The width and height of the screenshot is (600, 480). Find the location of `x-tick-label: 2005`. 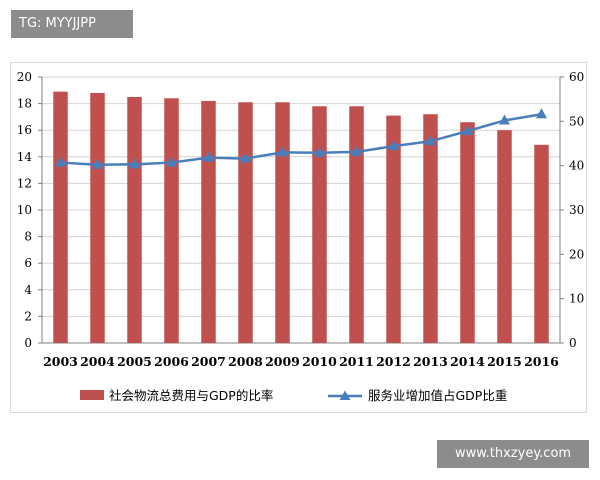

x-tick-label: 2005 is located at coordinates (134, 361).